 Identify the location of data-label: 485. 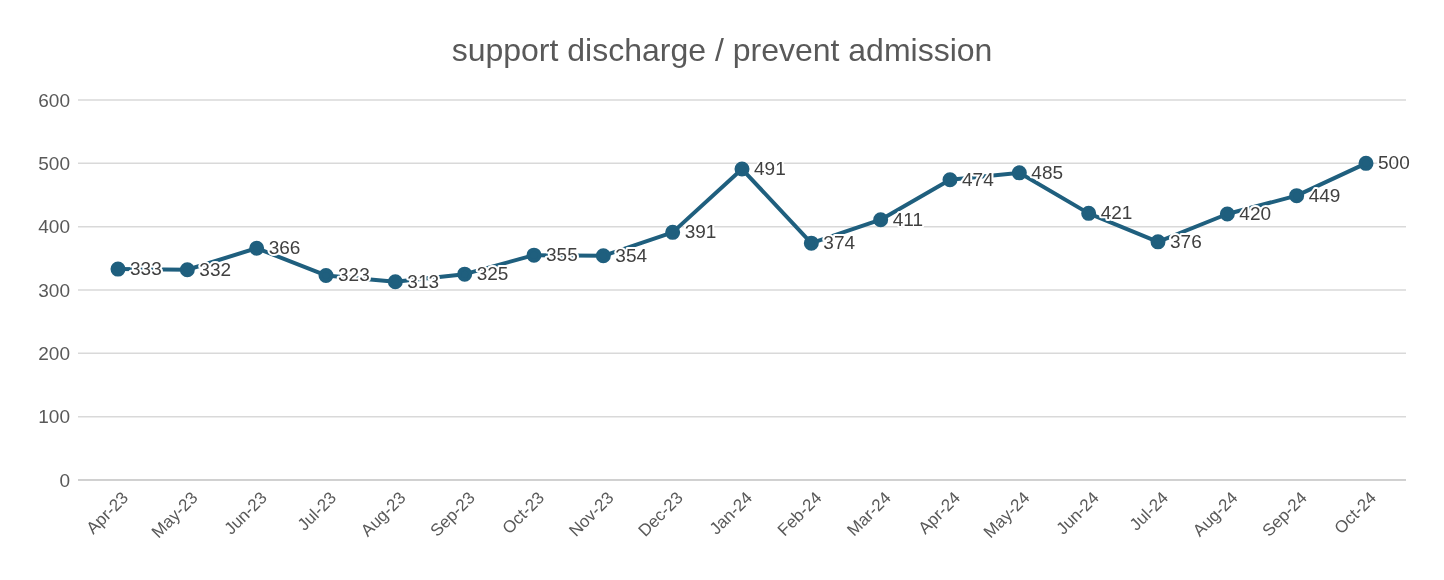
(1047, 172).